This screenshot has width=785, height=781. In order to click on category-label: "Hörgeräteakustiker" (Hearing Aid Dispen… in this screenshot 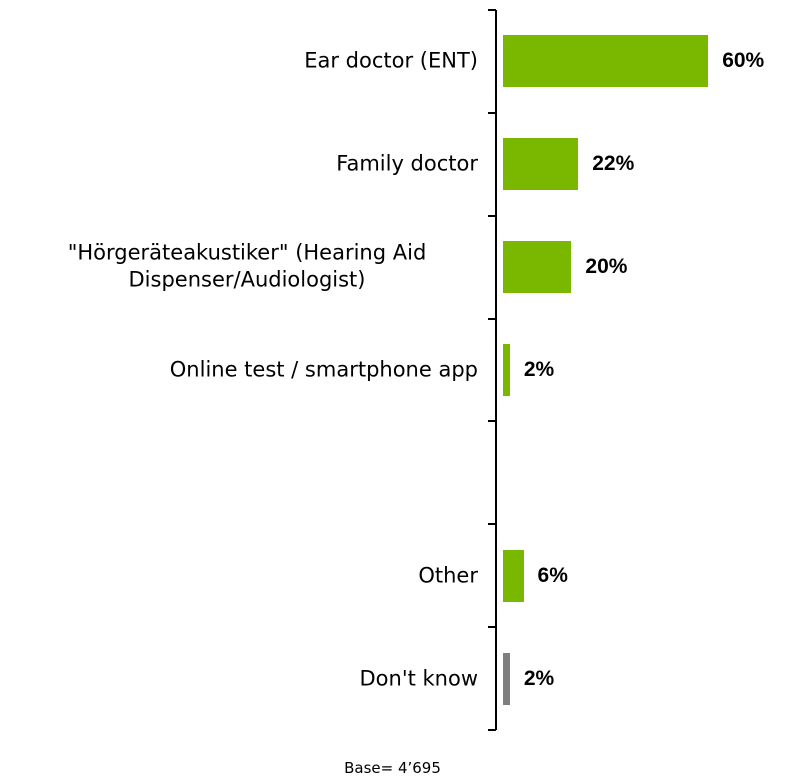, I will do `click(243, 267)`.